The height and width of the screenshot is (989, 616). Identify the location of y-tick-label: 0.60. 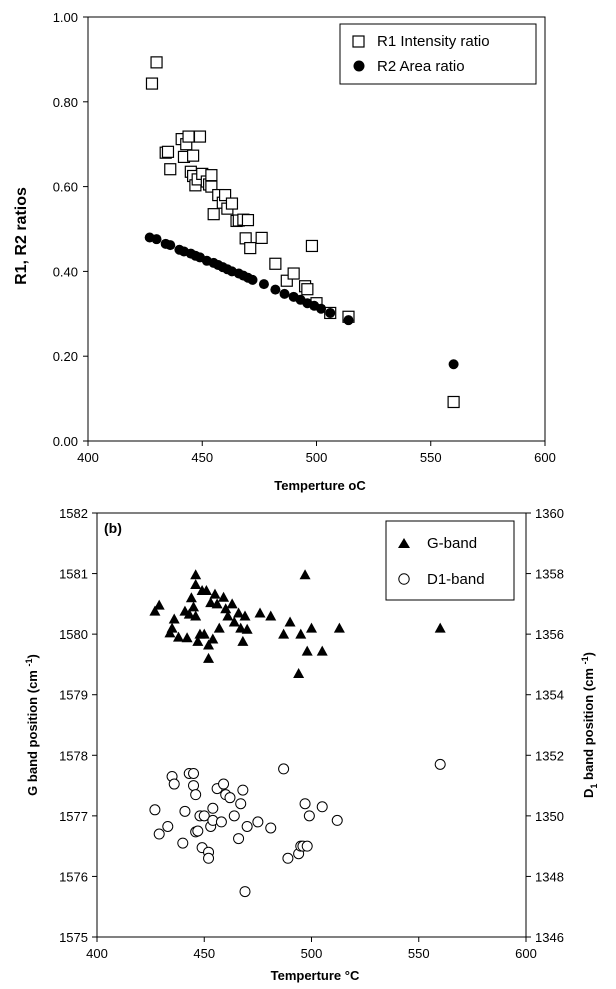
(65, 187).